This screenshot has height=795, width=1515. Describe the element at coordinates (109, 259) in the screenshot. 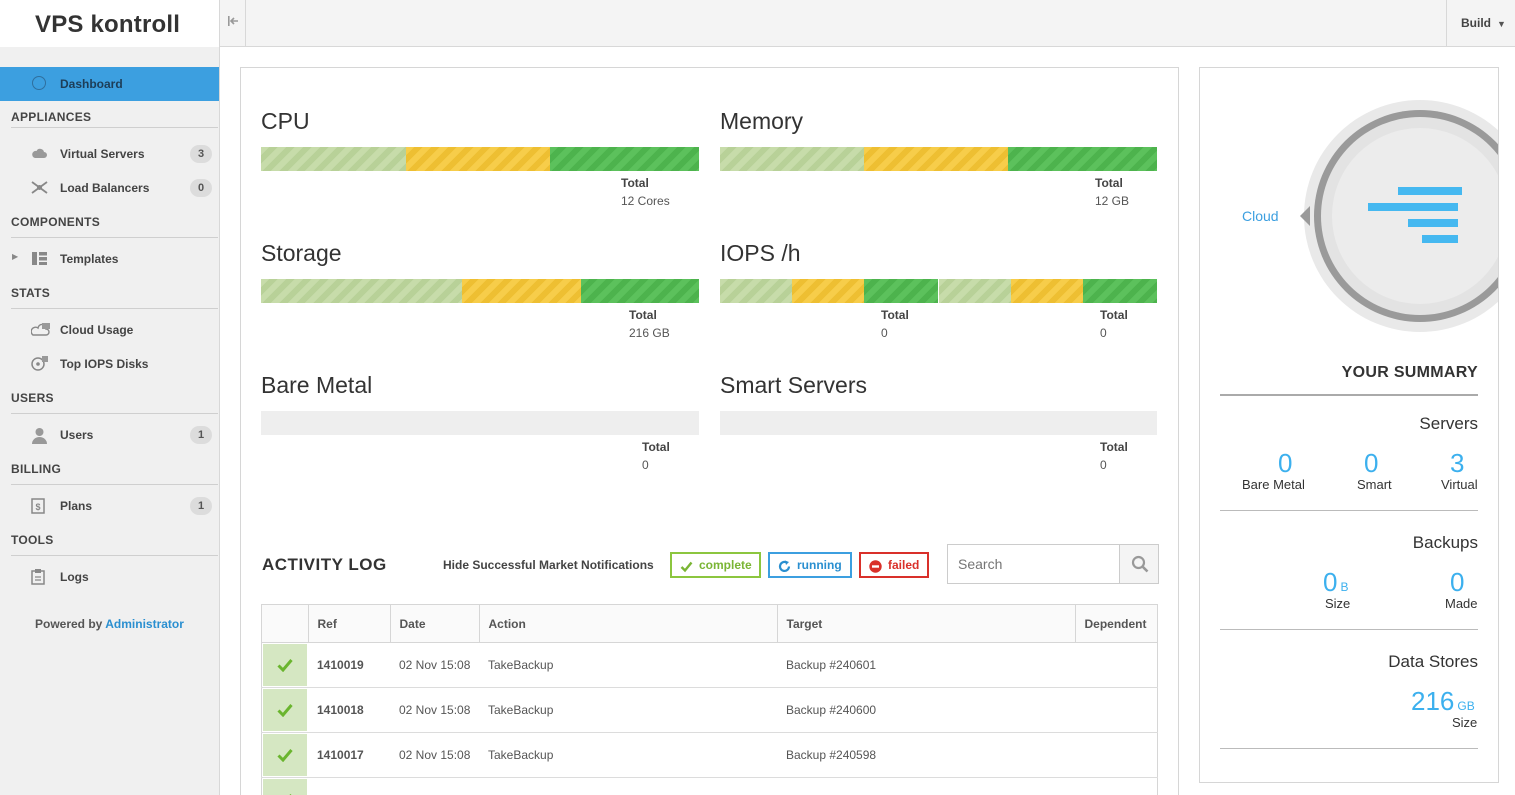

I see `sidebar-item-templates: ▶ Templates` at that location.